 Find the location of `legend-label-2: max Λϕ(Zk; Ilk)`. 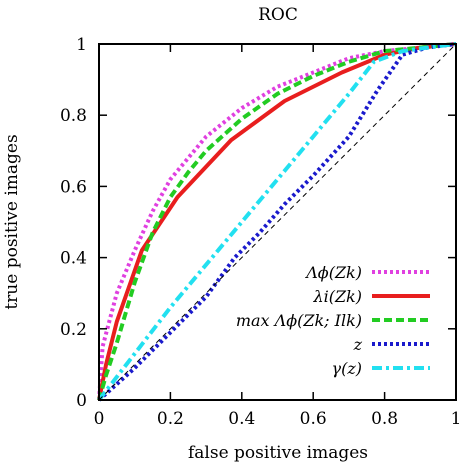

legend-label-2: max Λϕ(Zk; Ilk) is located at coordinates (299, 320).